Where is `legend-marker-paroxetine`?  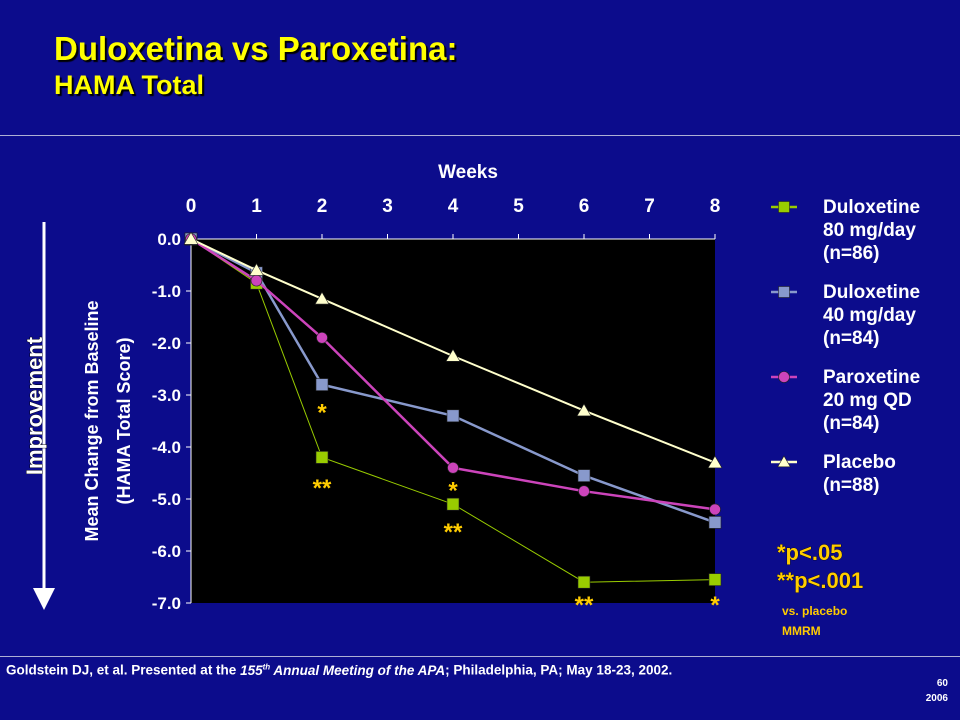
legend-marker-paroxetine is located at coordinates (784, 377).